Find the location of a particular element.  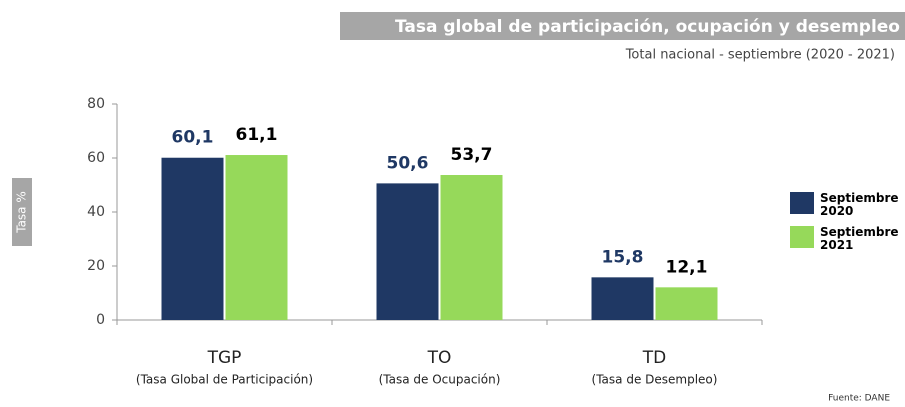

legend-item: Septiembre 2020 is located at coordinates (847, 205).